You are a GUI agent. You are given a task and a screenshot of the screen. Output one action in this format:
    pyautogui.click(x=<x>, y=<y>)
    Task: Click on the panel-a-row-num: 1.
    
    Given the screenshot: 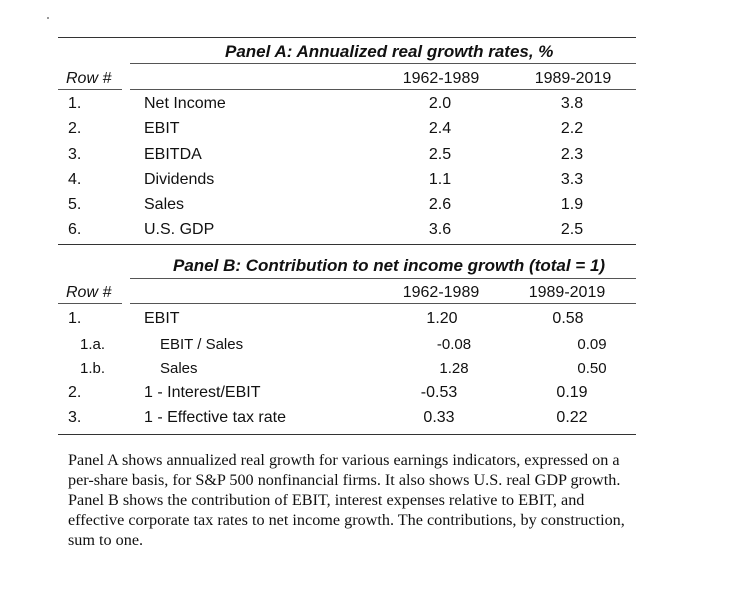 What is the action you would take?
    pyautogui.click(x=75, y=103)
    